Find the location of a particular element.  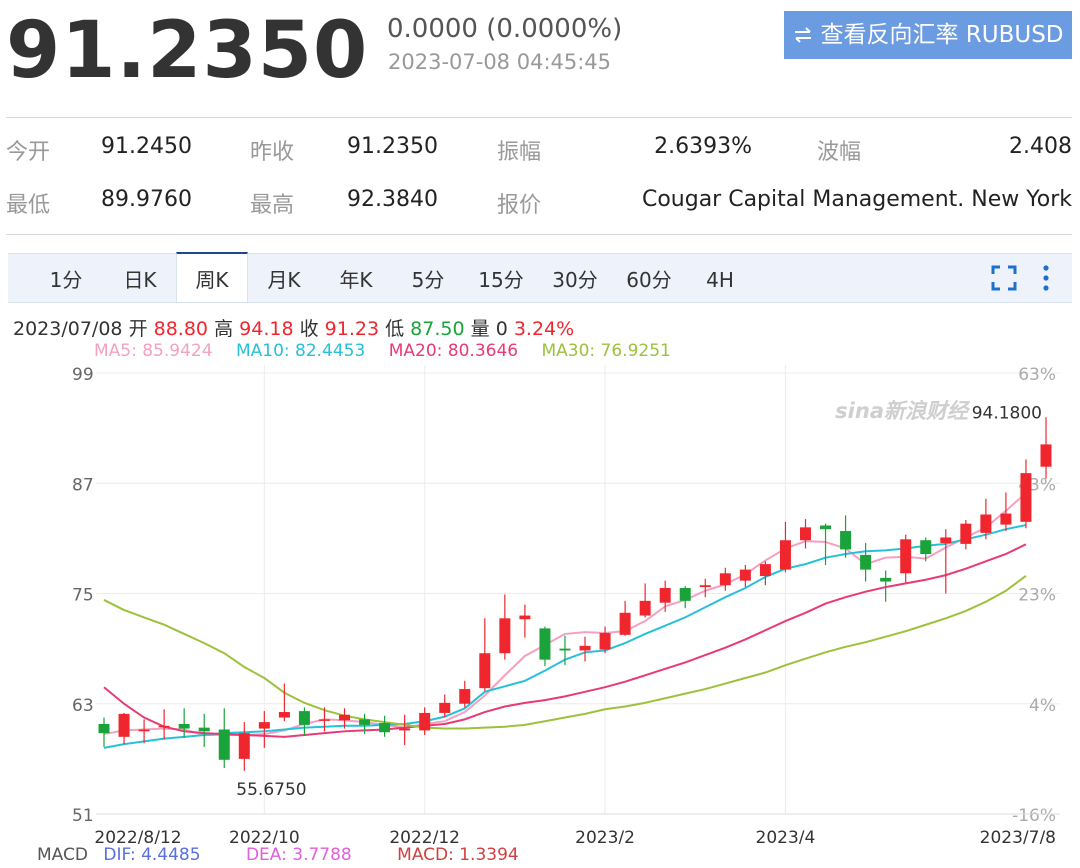

quote-source-value: Cougar Capital Management. New York is located at coordinates (856, 199).